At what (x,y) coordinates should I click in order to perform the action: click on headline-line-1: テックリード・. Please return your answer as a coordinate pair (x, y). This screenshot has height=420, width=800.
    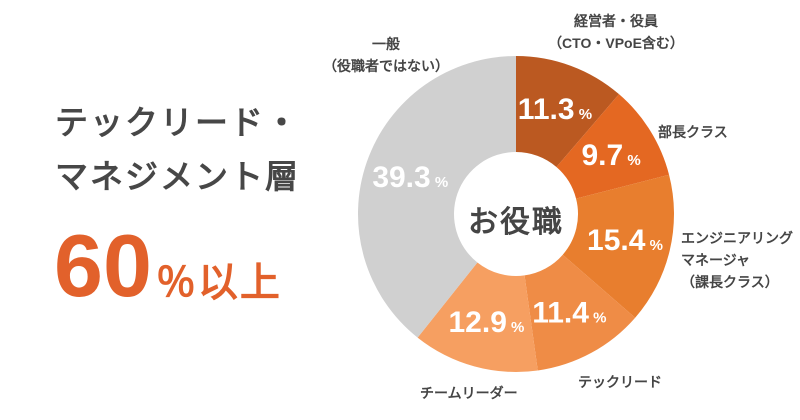
    Looking at the image, I should click on (177, 122).